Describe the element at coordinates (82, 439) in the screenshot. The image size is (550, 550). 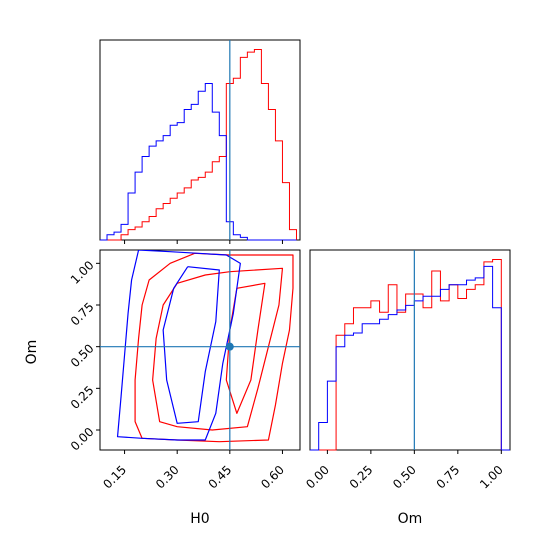
I see `joint-y-tick-label: 0.00` at that location.